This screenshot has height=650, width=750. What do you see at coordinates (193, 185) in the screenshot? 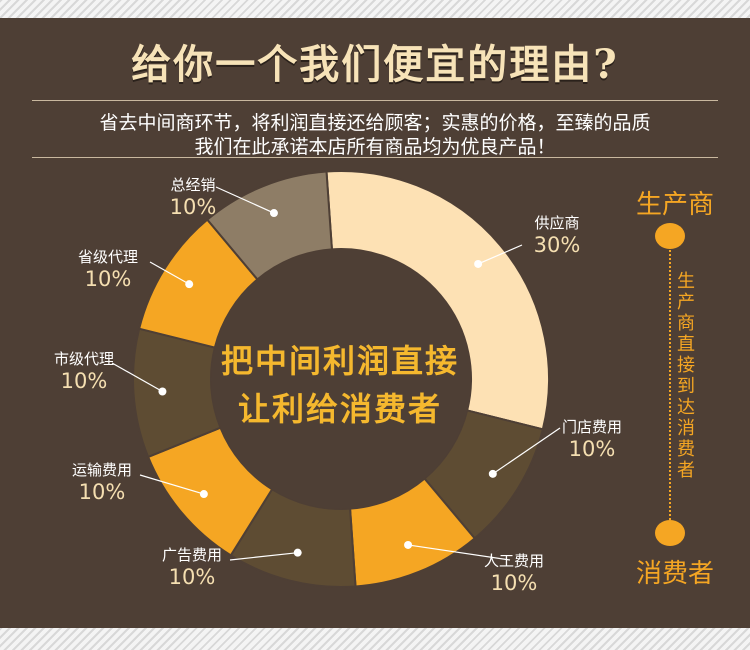
I see `slice-name: 总经销` at bounding box center [193, 185].